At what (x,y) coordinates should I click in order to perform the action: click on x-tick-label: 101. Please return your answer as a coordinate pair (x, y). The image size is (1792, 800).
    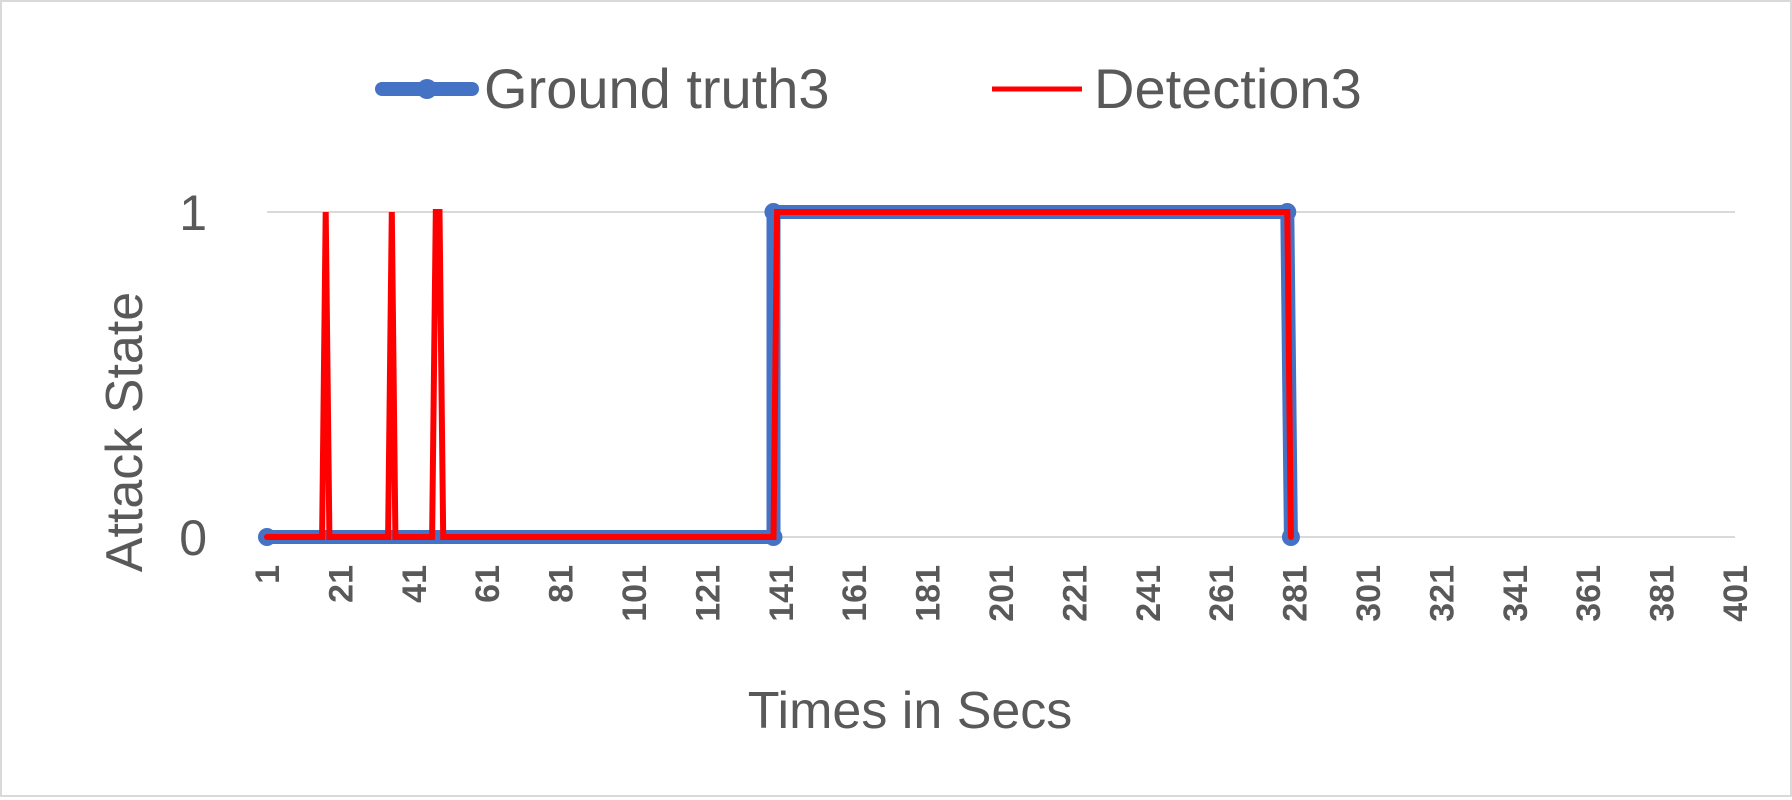
    Looking at the image, I should click on (635, 593).